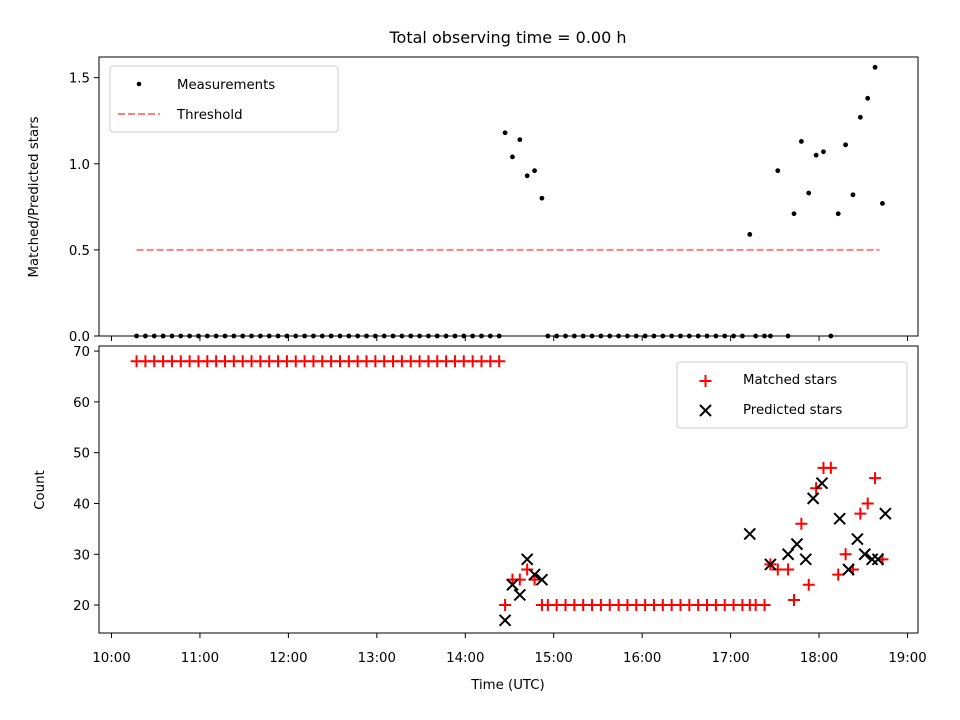 Image resolution: width=960 pixels, height=720 pixels. I want to click on ratio-y-tick-label: 1.5, so click(79, 79).